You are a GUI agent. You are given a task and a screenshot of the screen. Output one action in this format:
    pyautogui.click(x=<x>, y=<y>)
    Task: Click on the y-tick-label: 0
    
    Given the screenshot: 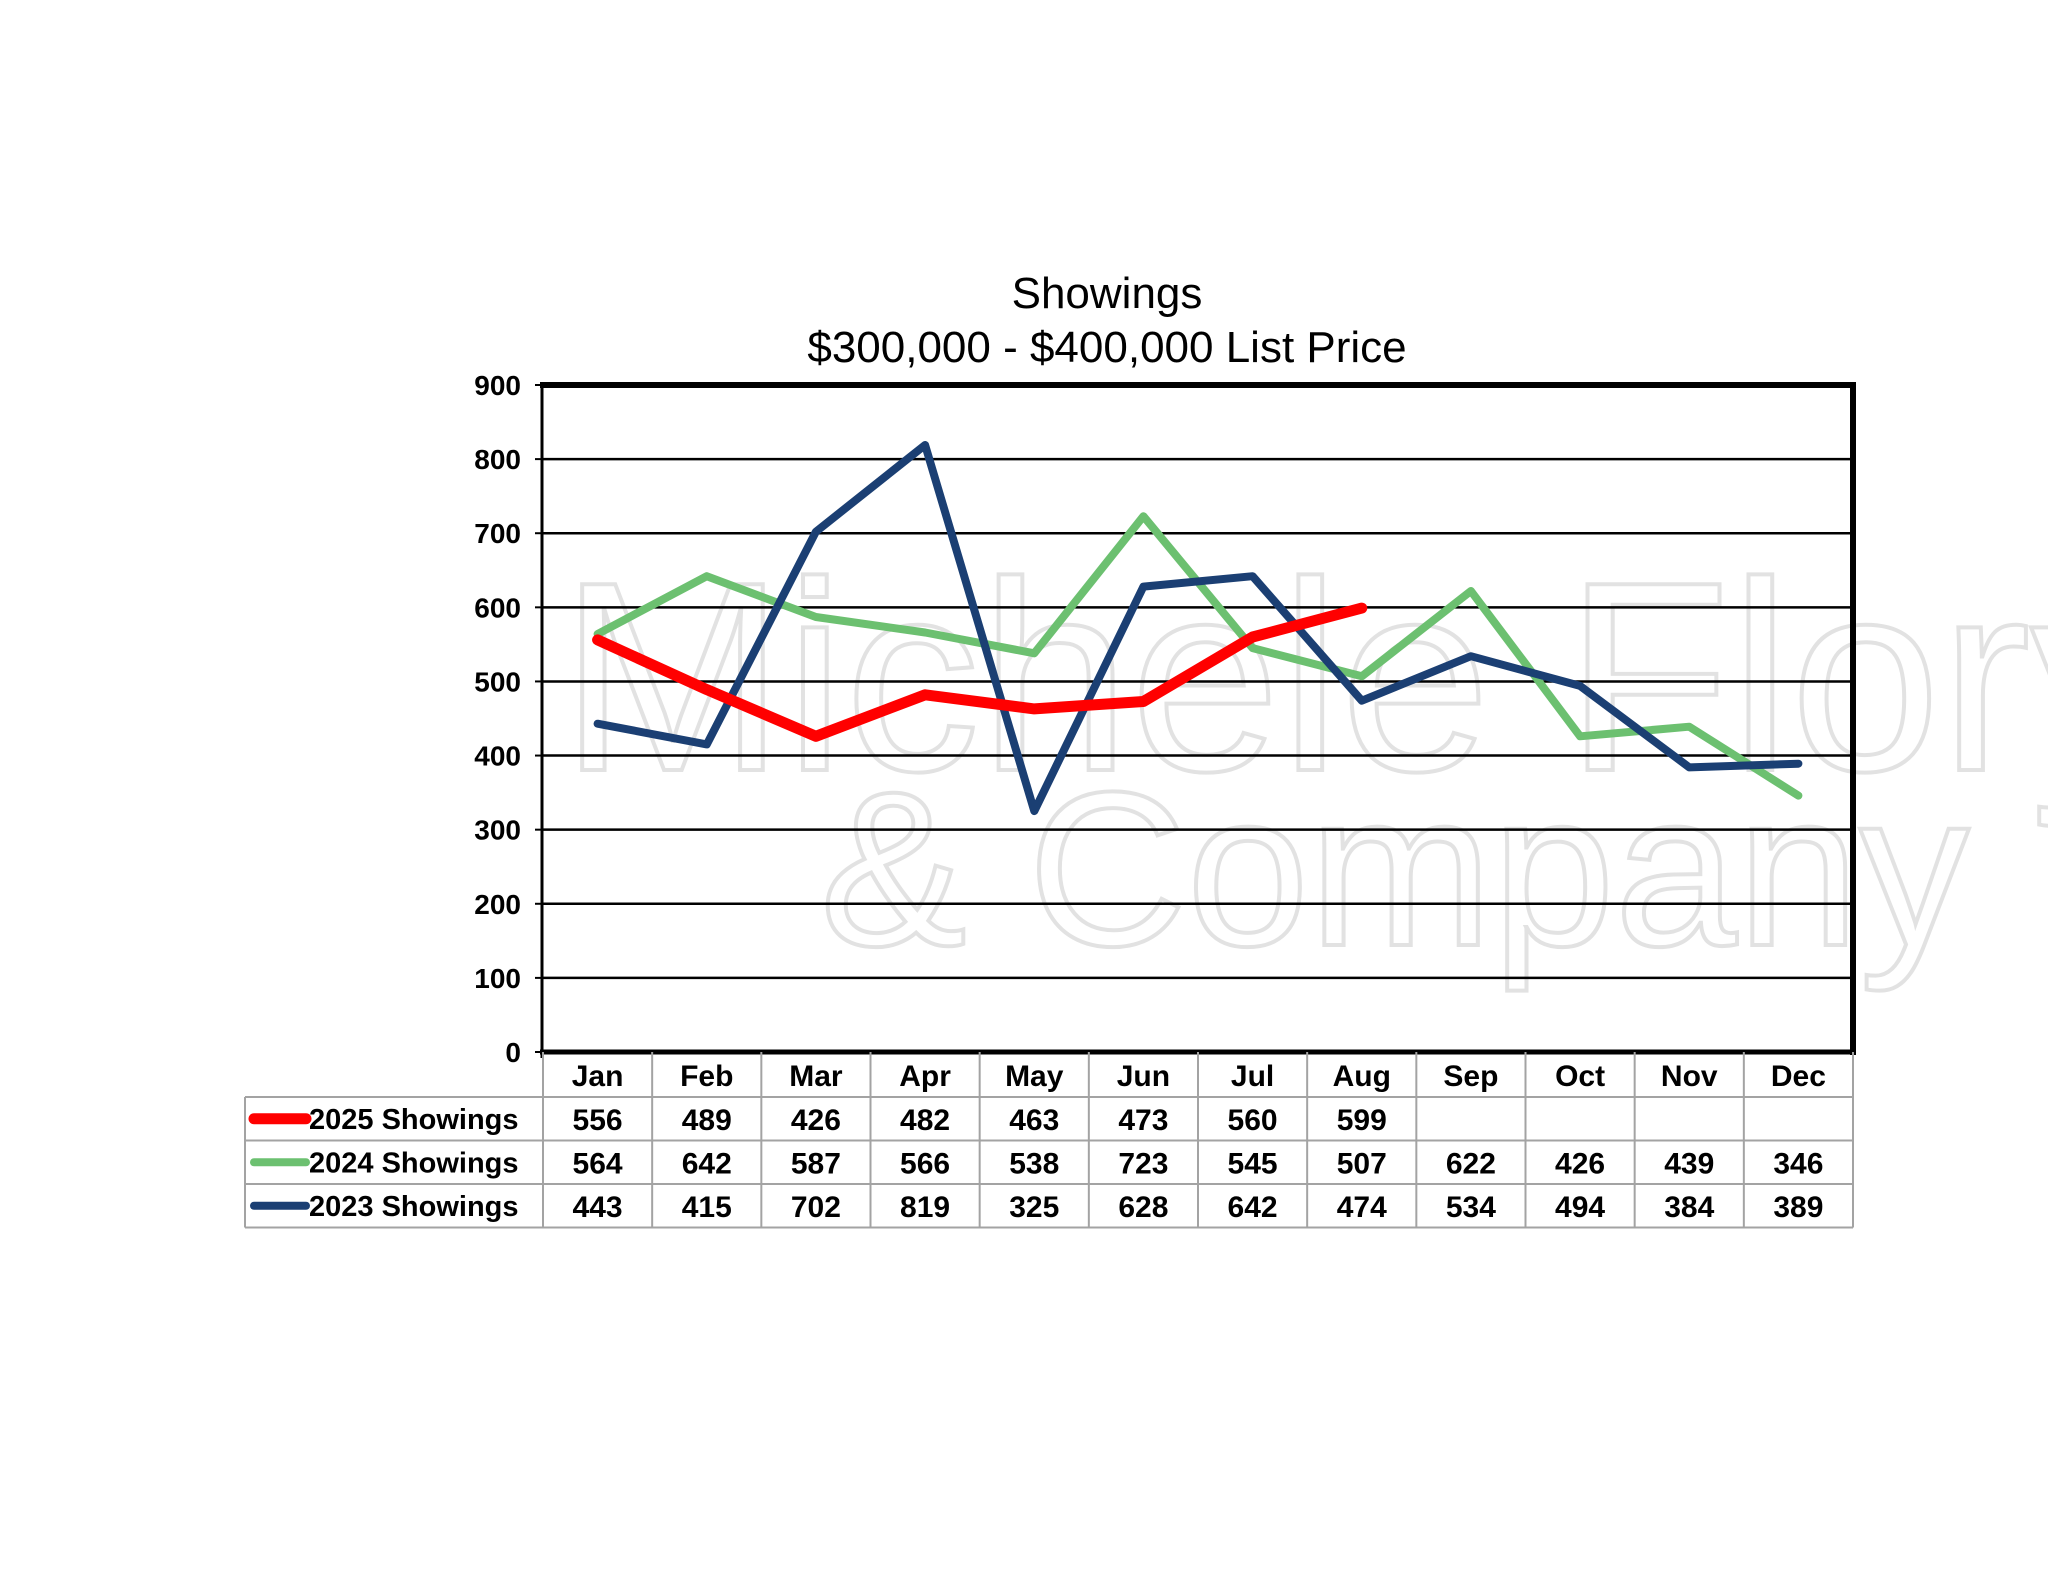 What is the action you would take?
    pyautogui.click(x=513, y=1052)
    